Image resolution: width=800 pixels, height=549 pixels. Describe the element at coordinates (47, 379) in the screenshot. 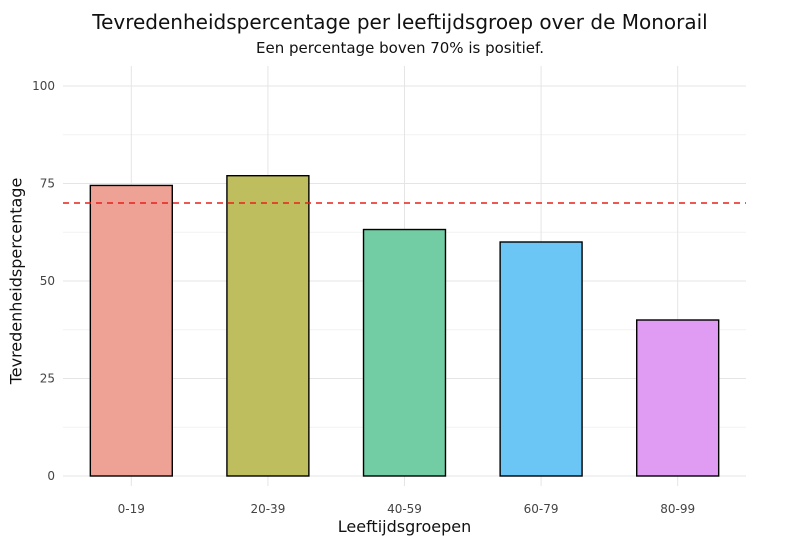

I see `y-tick-label: 25` at that location.